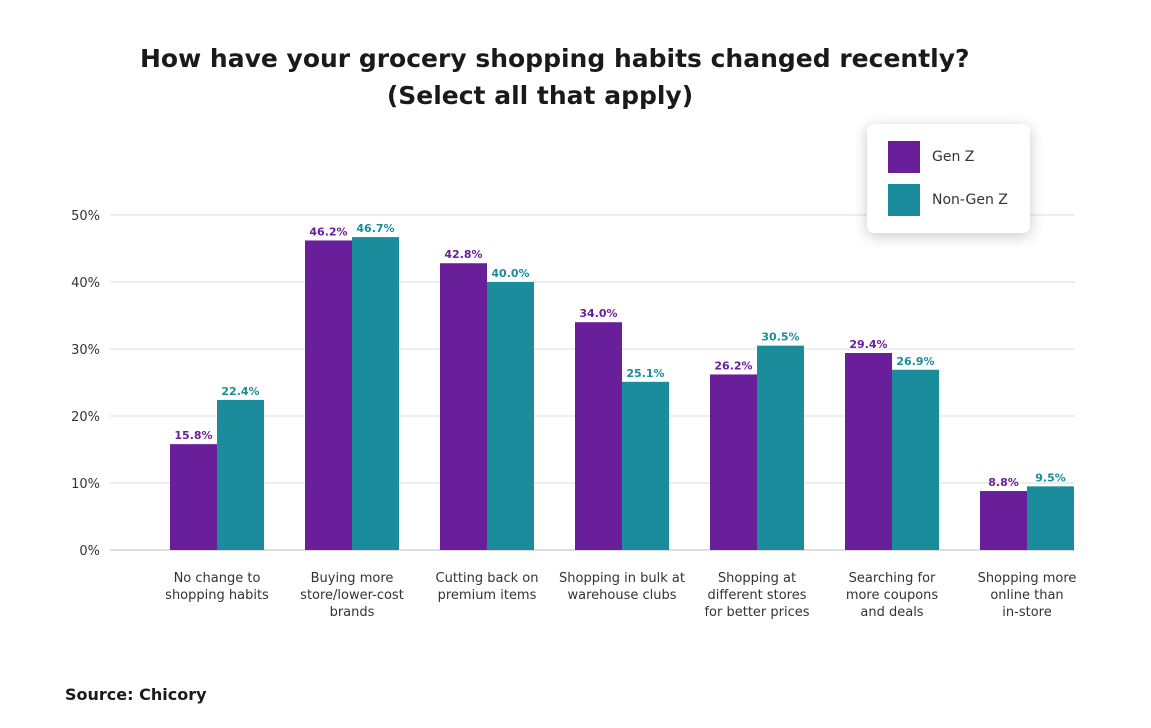 This screenshot has width=1151, height=728. Describe the element at coordinates (487, 578) in the screenshot. I see `x-tick-label-line: Cutting back on` at that location.